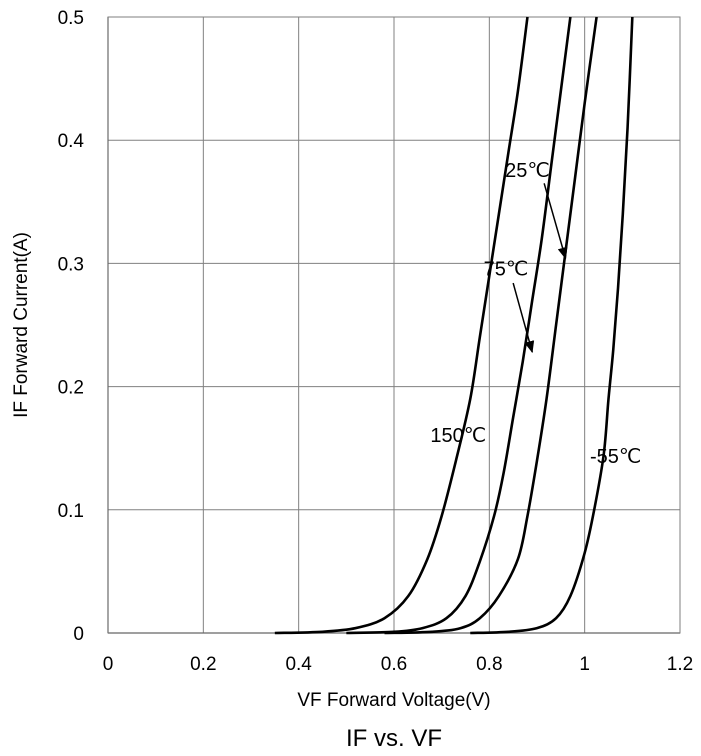 Image resolution: width=701 pixels, height=756 pixels. What do you see at coordinates (527, 171) in the screenshot?
I see `annotation-label: 25℃` at bounding box center [527, 171].